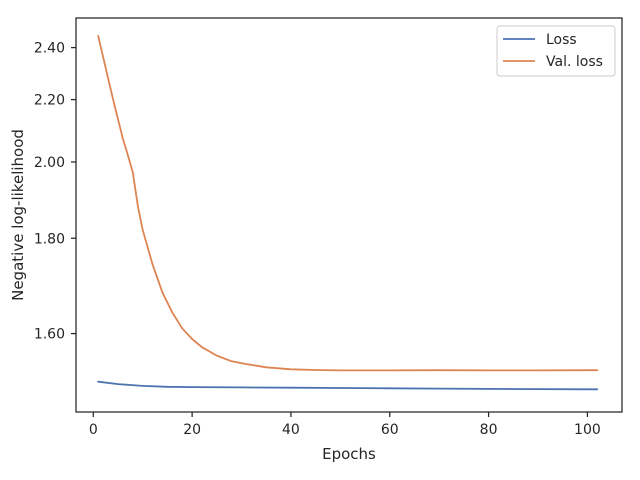  I want to click on y-tick-label: 2.00, so click(49, 163).